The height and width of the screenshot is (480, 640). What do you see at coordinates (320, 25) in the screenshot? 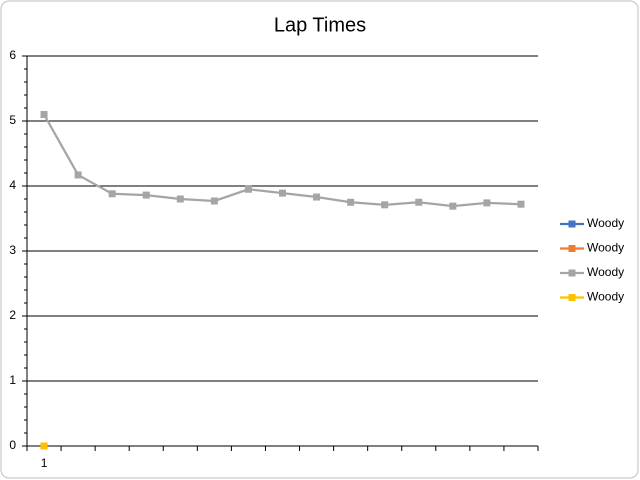
I see `chart-title: Lap Times` at bounding box center [320, 25].